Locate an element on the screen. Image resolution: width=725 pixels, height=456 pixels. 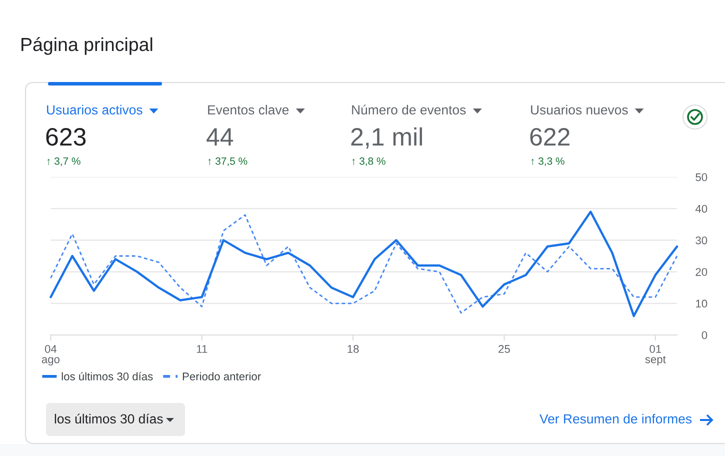
text: ↑ 37,5 % is located at coordinates (228, 161).